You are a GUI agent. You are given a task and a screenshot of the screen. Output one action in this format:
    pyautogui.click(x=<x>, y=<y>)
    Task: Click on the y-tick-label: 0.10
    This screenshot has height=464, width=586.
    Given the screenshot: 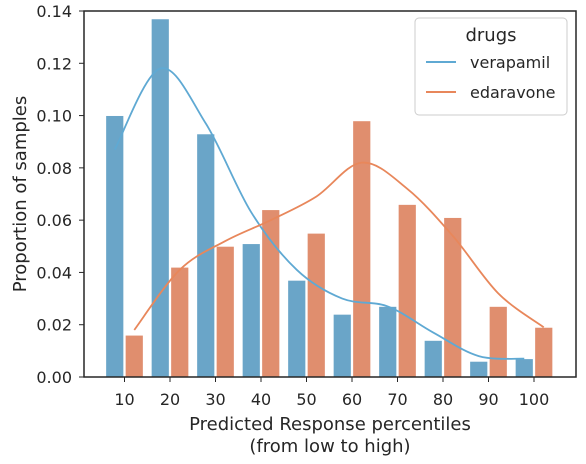 What is the action you would take?
    pyautogui.click(x=54, y=116)
    